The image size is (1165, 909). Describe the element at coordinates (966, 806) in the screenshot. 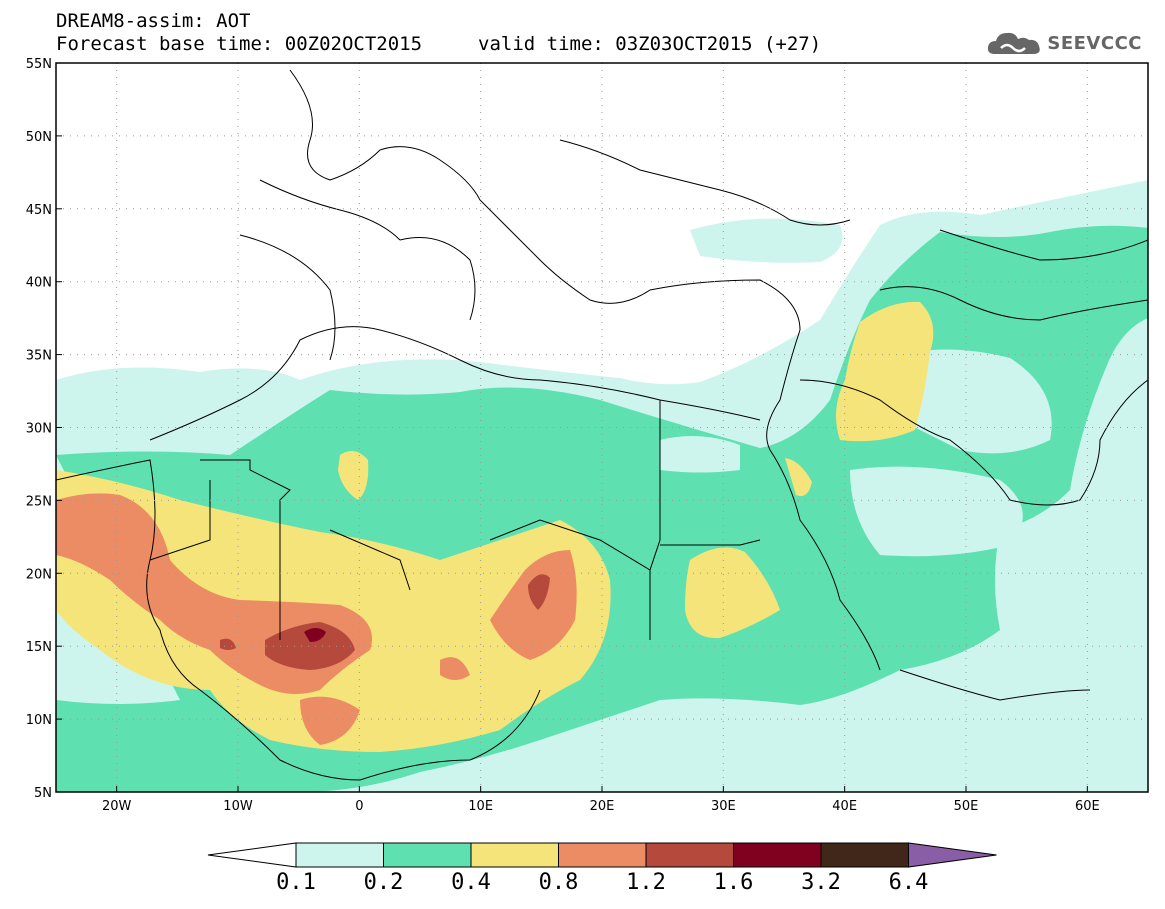

I see `lon-tick-label: 50E` at that location.